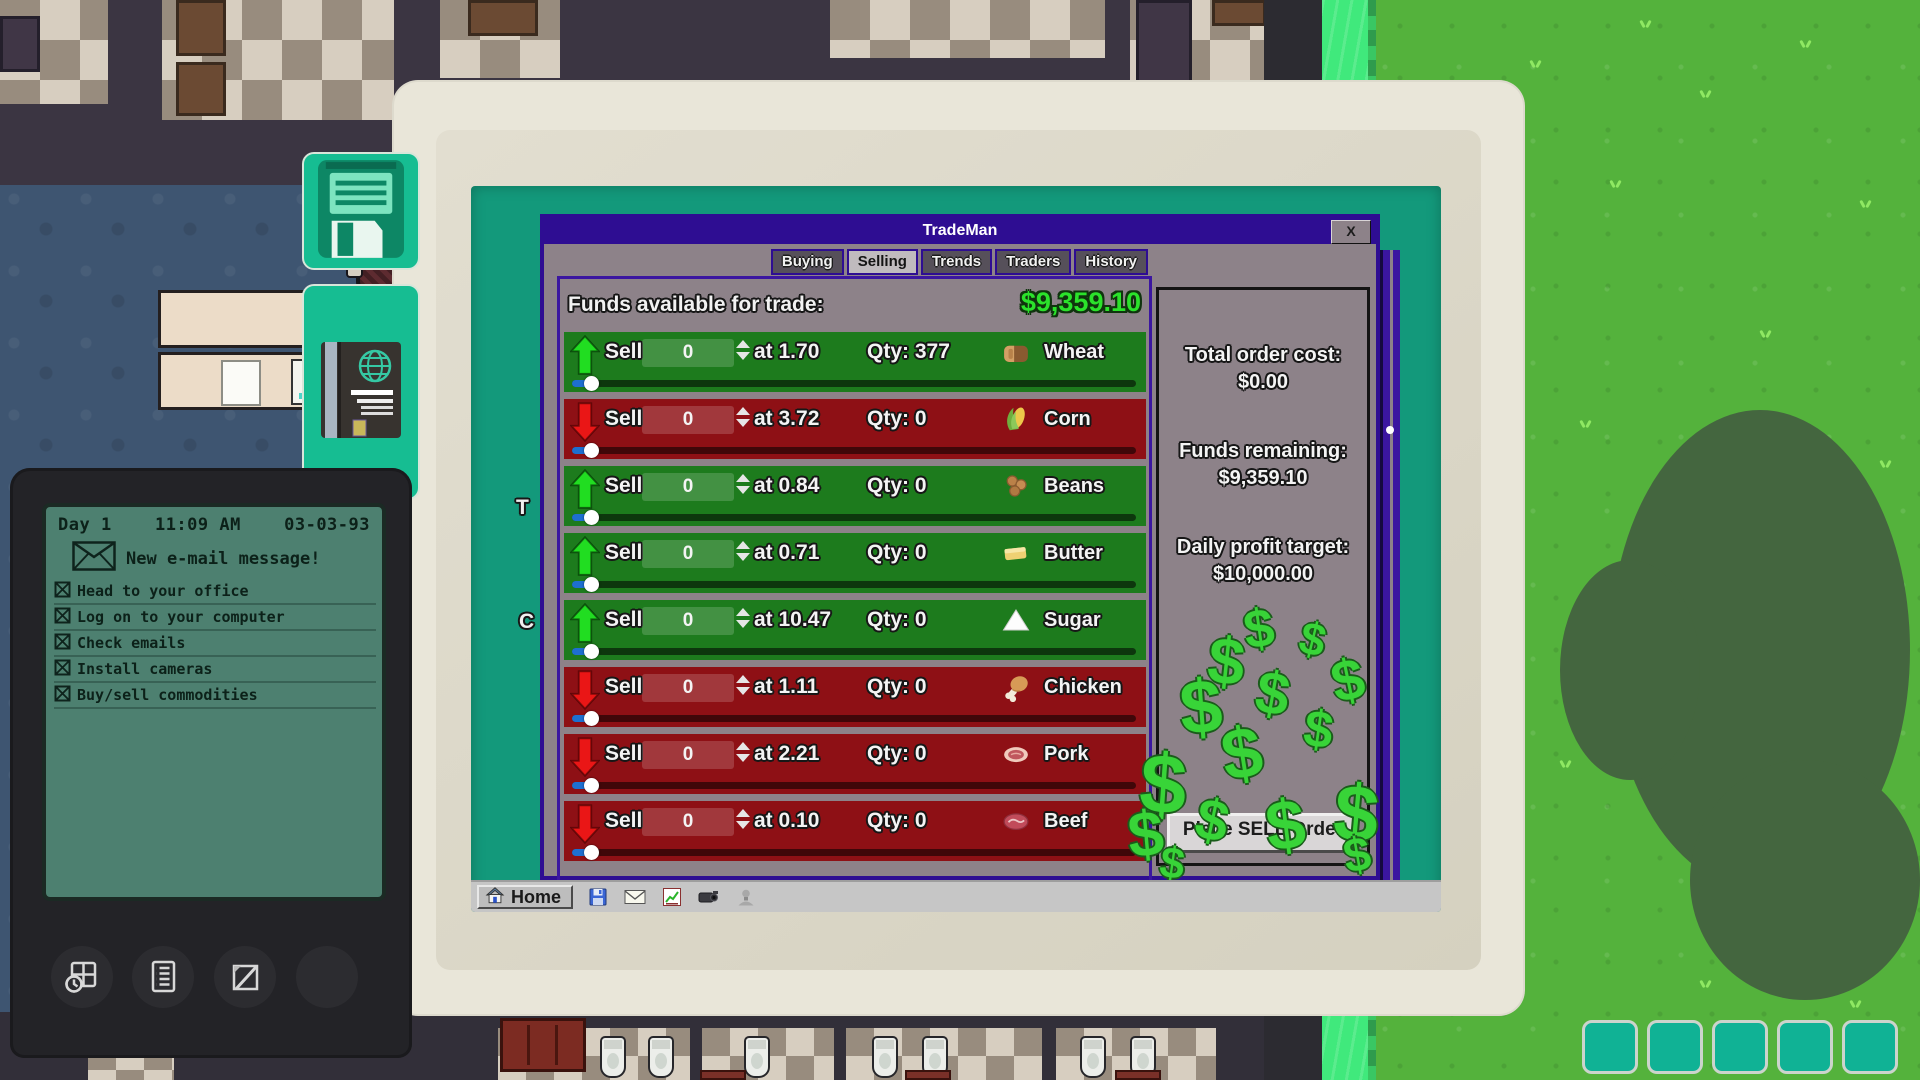 The height and width of the screenshot is (1080, 1920). I want to click on qty-label: Qty: 377, so click(908, 351).